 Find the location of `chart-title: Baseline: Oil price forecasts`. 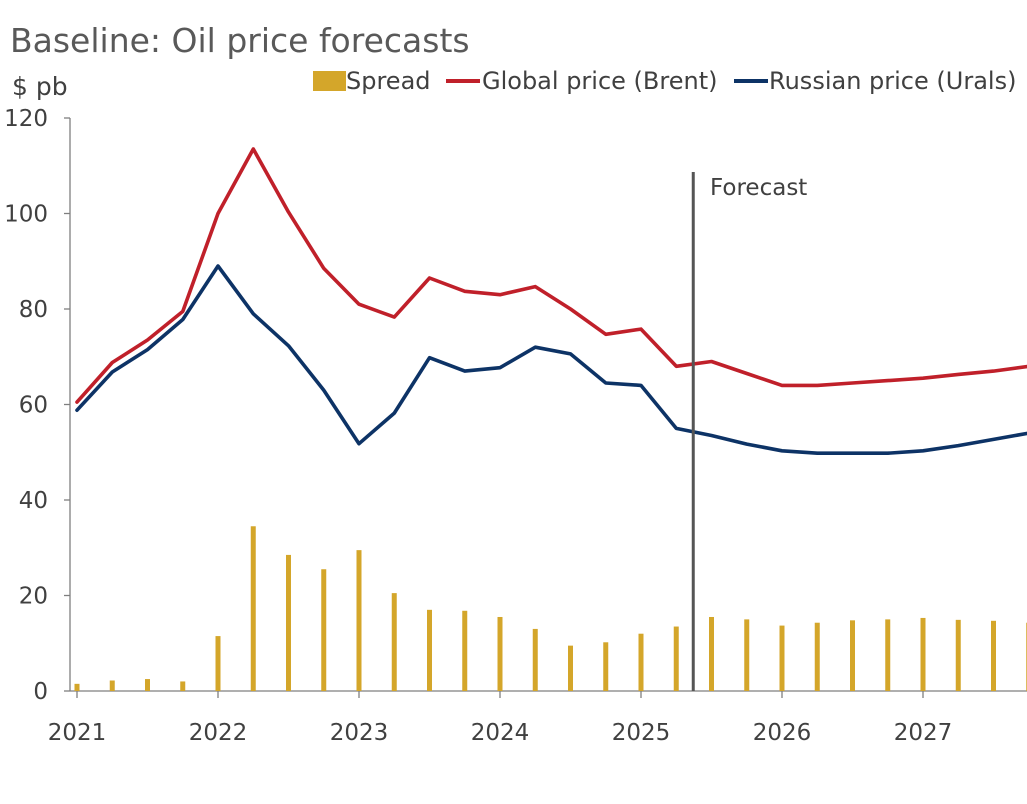

chart-title: Baseline: Oil price forecasts is located at coordinates (240, 40).